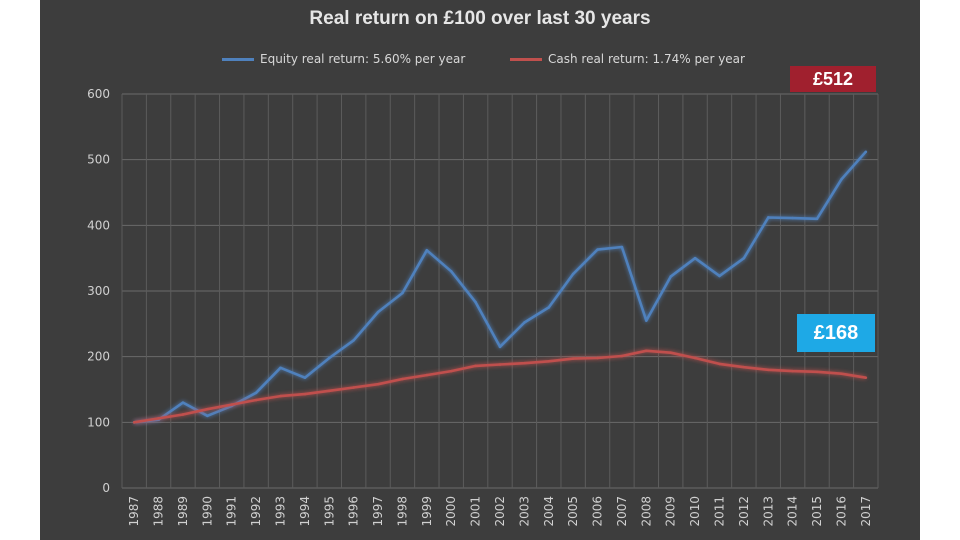 This screenshot has width=960, height=540. I want to click on x-tick-label: 2014, so click(793, 511).